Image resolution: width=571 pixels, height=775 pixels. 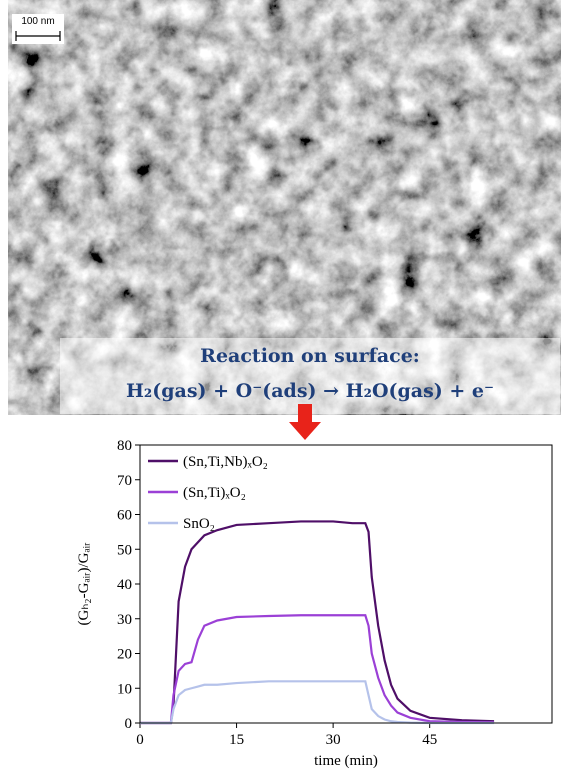 I want to click on legend-label: (Sn,Ti)ₓO₂, so click(x=214, y=493).